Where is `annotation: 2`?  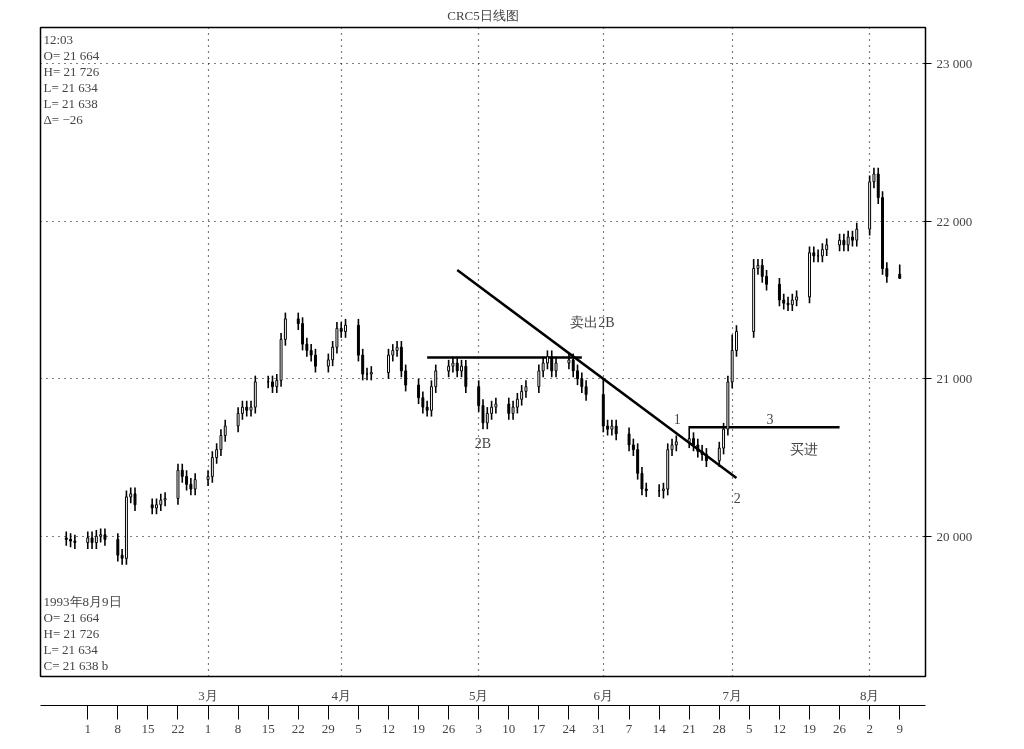
annotation: 2 is located at coordinates (737, 499).